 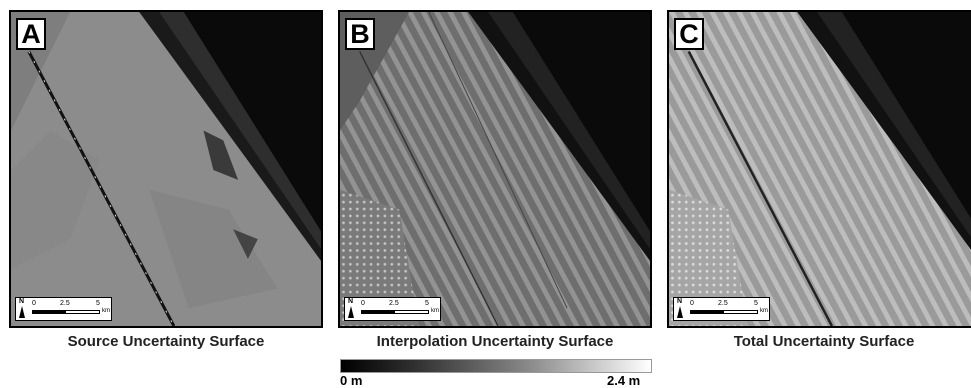 I want to click on panel-letter-b: B, so click(x=360, y=34).